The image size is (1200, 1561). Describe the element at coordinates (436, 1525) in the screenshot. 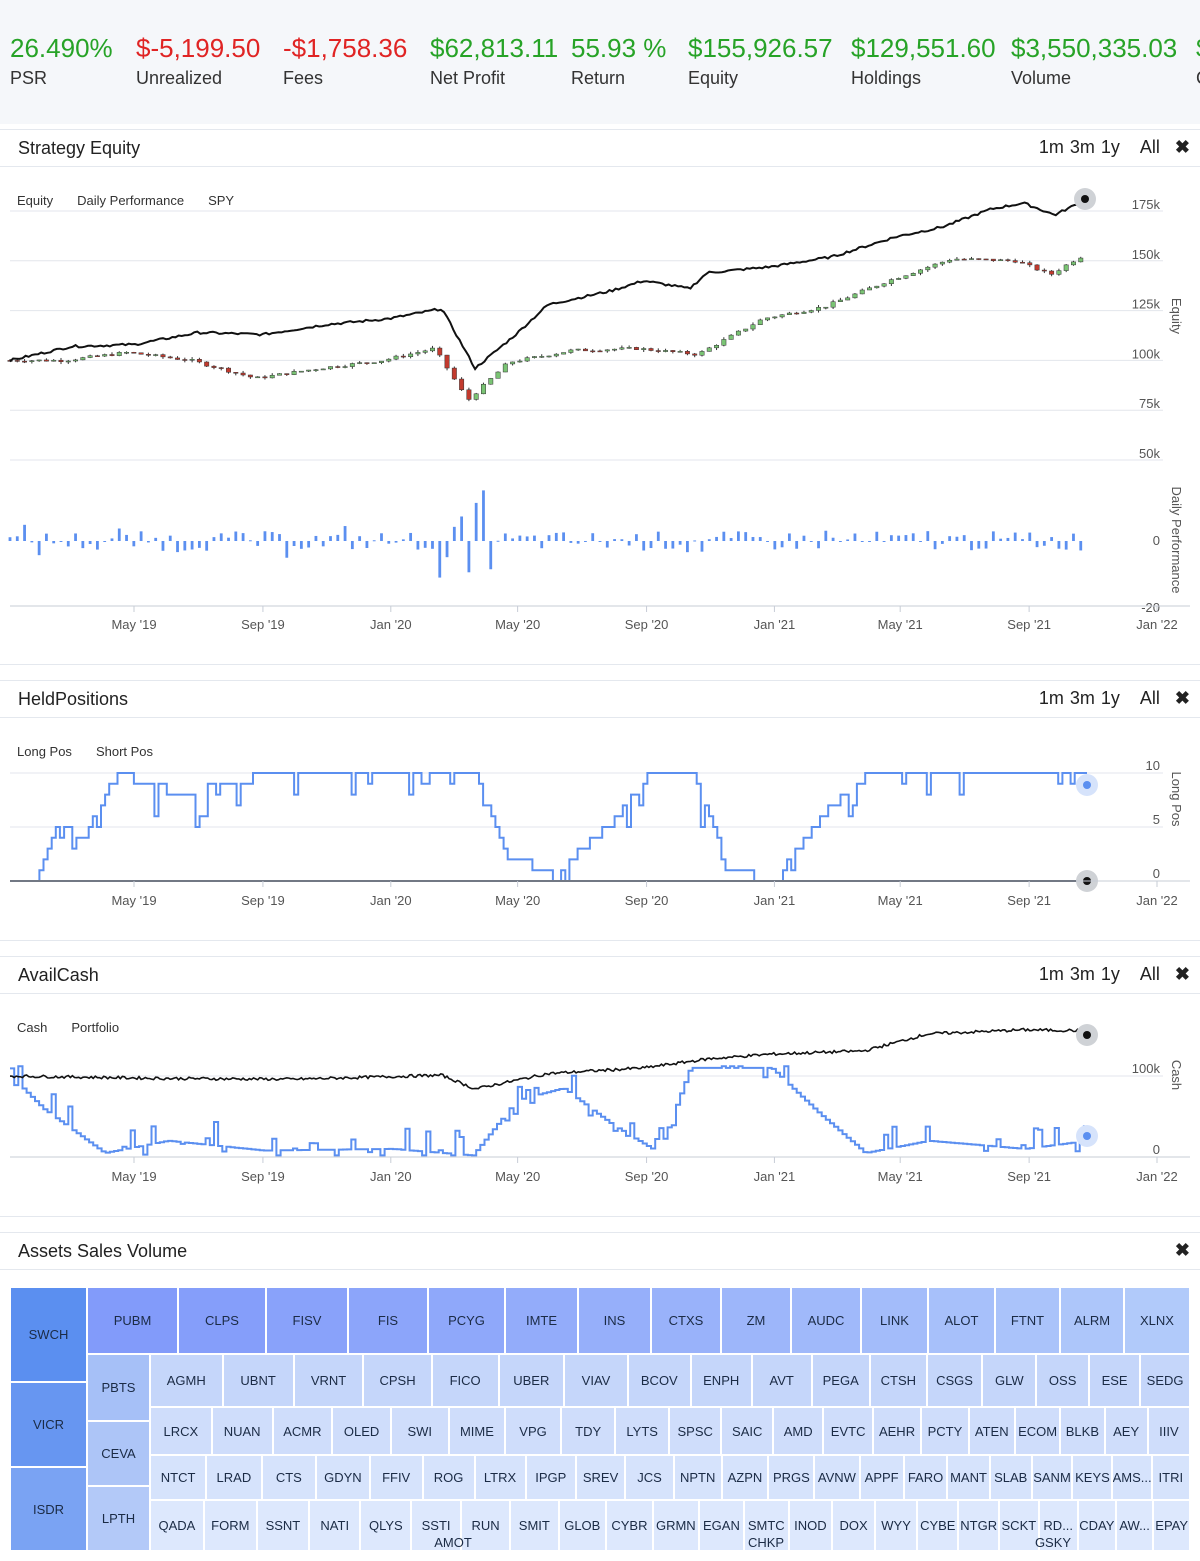

I see `treemap-cell: SSTI` at that location.